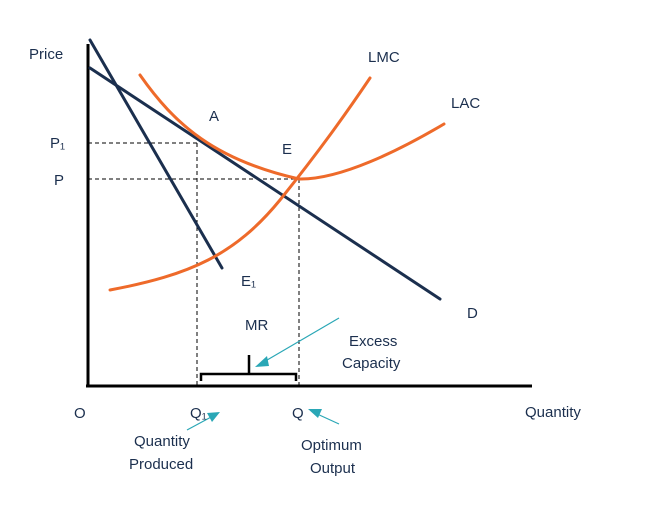 The width and height of the screenshot is (647, 511). I want to click on point-e1-label: E₁, so click(248, 281).